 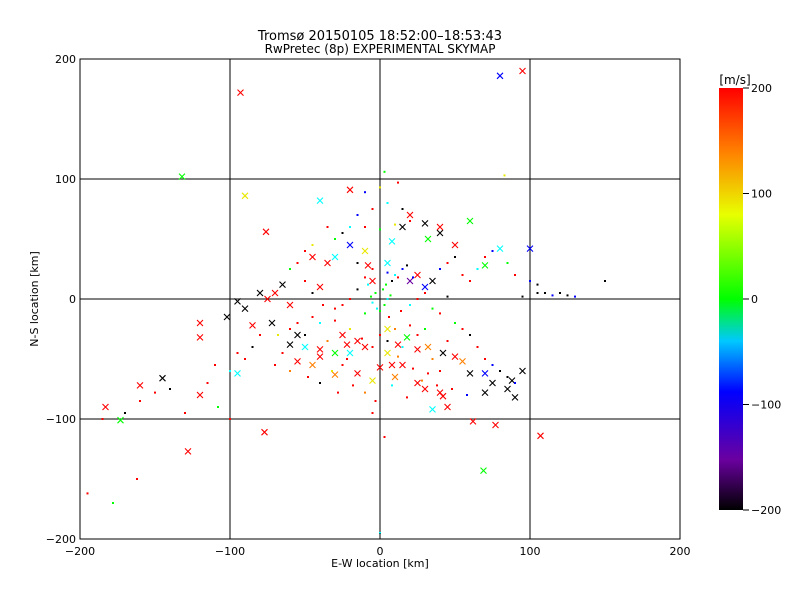 I want to click on x-tick-label: 0, so click(x=380, y=551).